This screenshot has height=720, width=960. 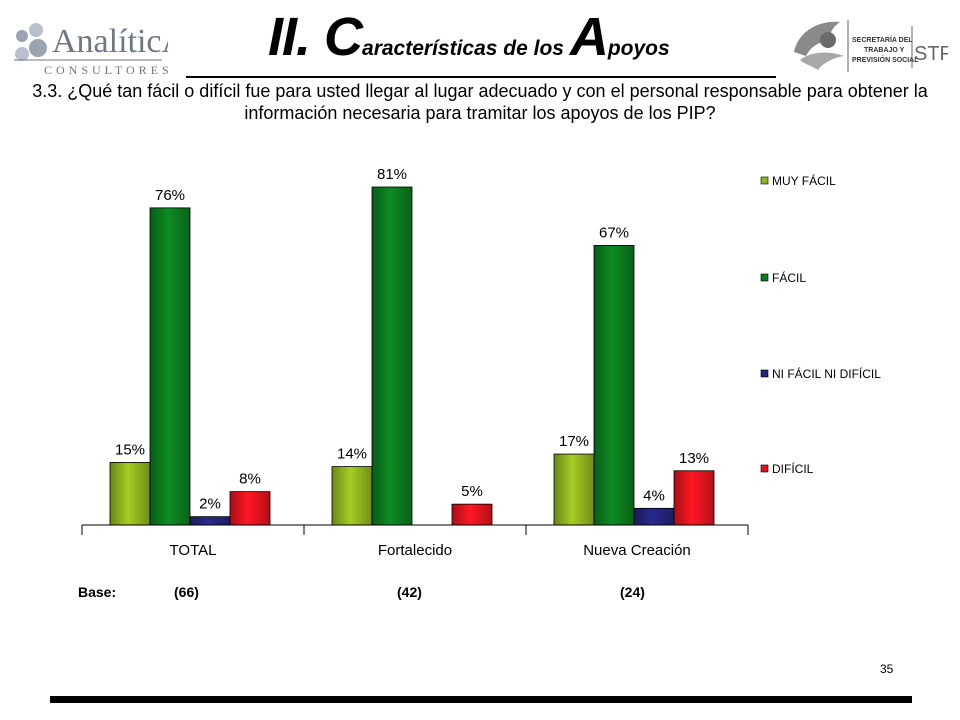 What do you see at coordinates (793, 468) in the screenshot?
I see `legend-label: DIFÍCIL` at bounding box center [793, 468].